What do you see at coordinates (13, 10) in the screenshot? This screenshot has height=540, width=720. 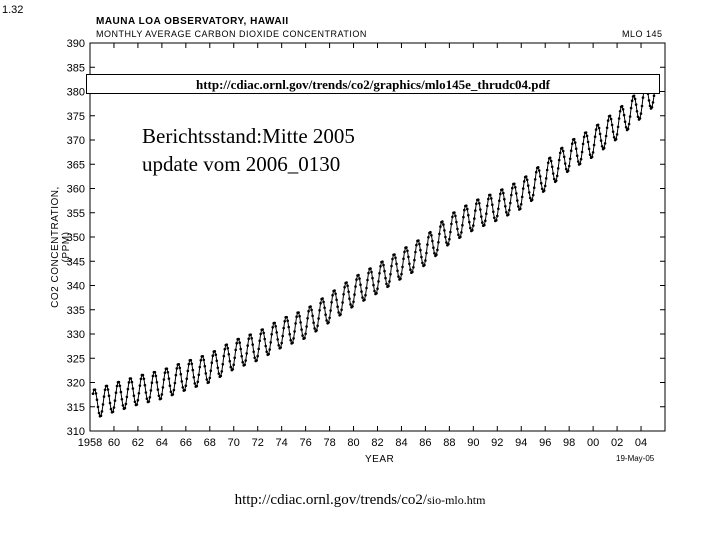 I see `slide-number: 1.32` at bounding box center [13, 10].